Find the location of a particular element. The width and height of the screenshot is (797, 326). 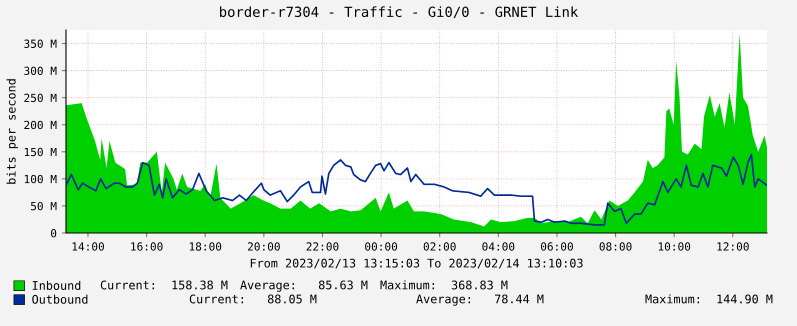

text: Maximum: 368.83 M is located at coordinates (444, 285).